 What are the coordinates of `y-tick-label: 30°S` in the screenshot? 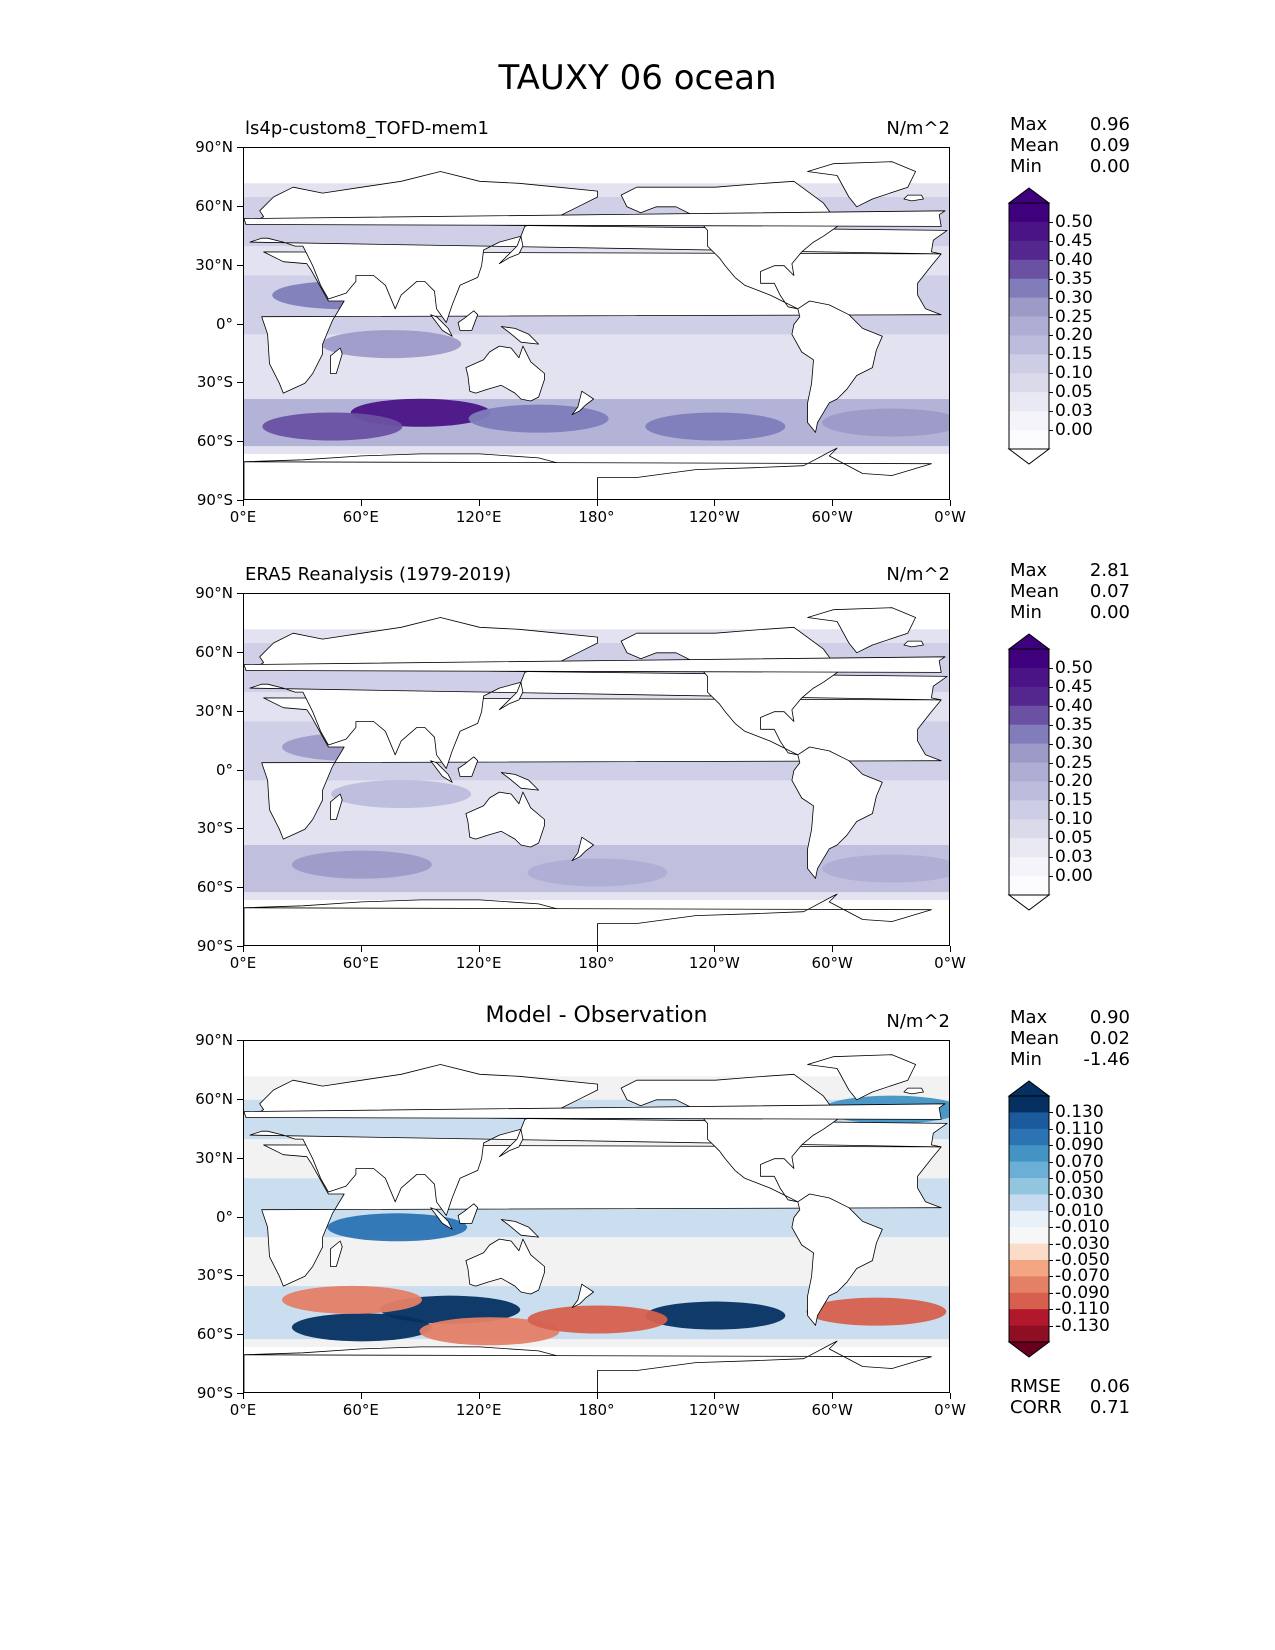 It's located at (214, 828).